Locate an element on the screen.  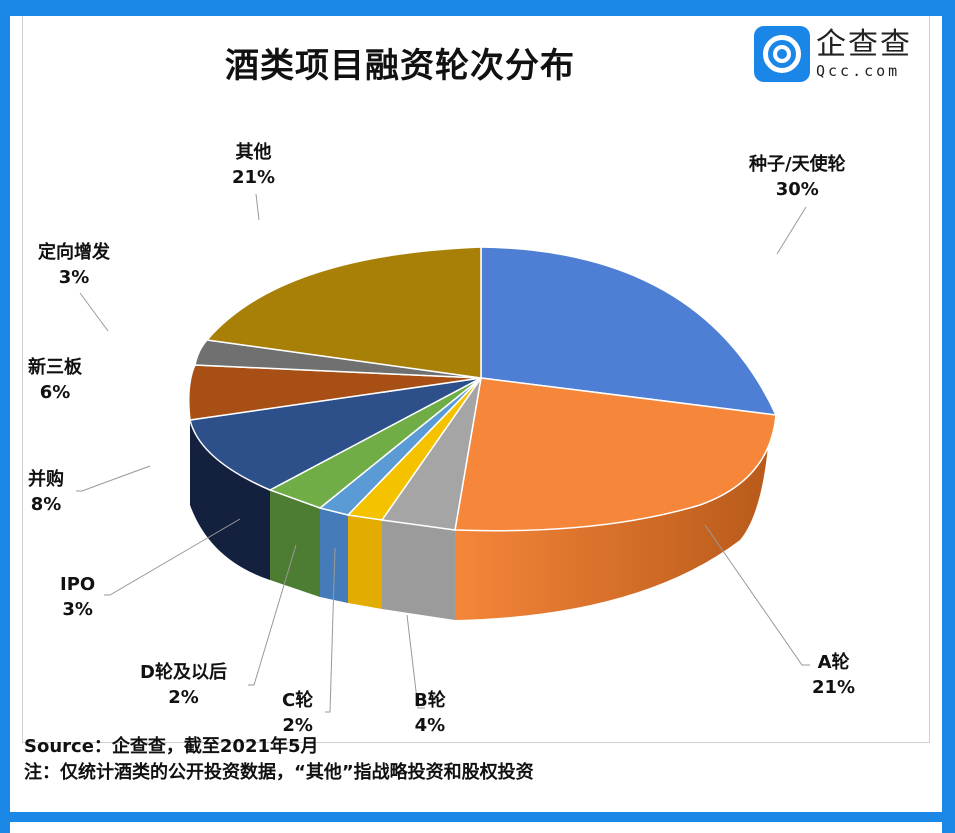
bottom-strip is located at coordinates (476, 827).